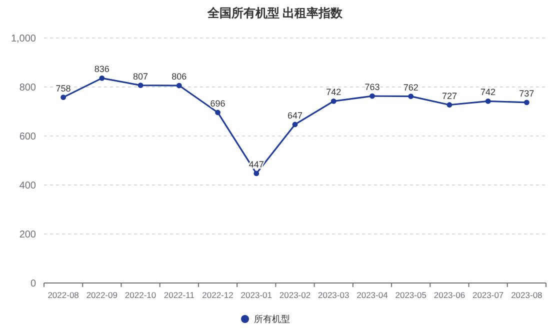  I want to click on x-tick-label: 2023-01, so click(256, 295).